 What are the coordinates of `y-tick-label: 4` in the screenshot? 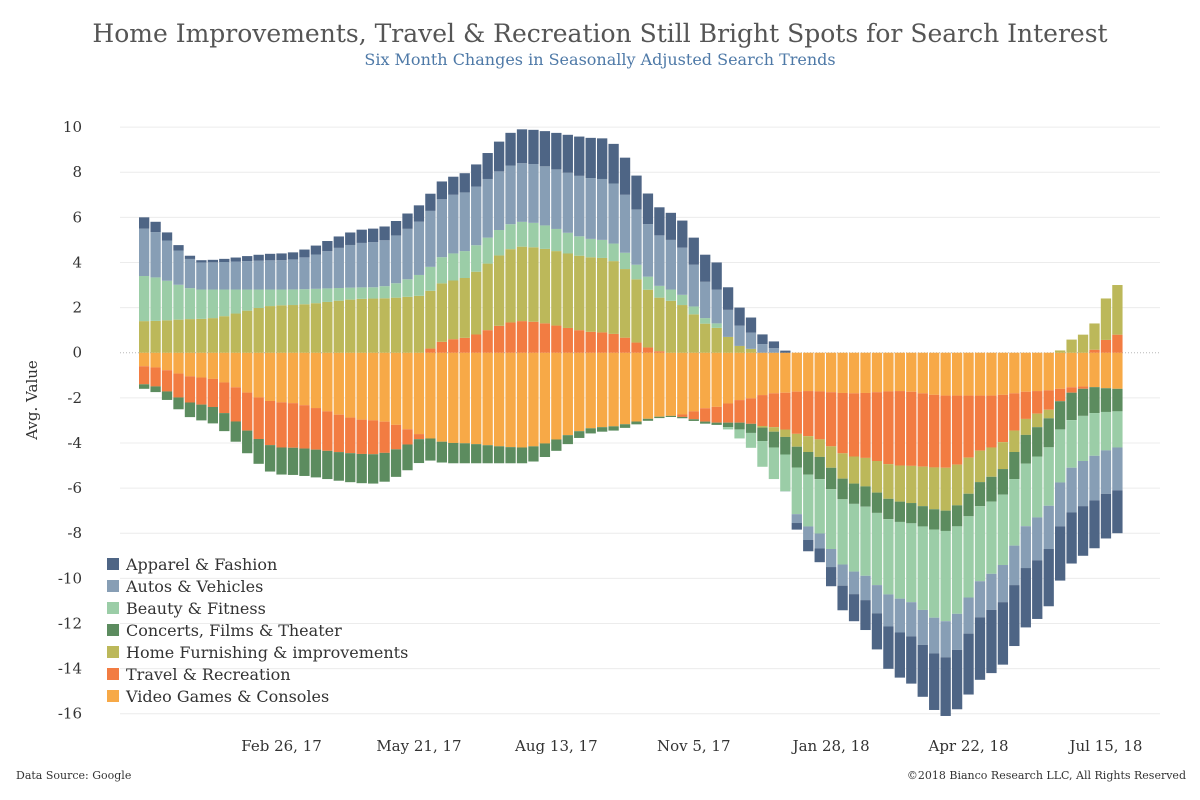 It's located at (77, 262).